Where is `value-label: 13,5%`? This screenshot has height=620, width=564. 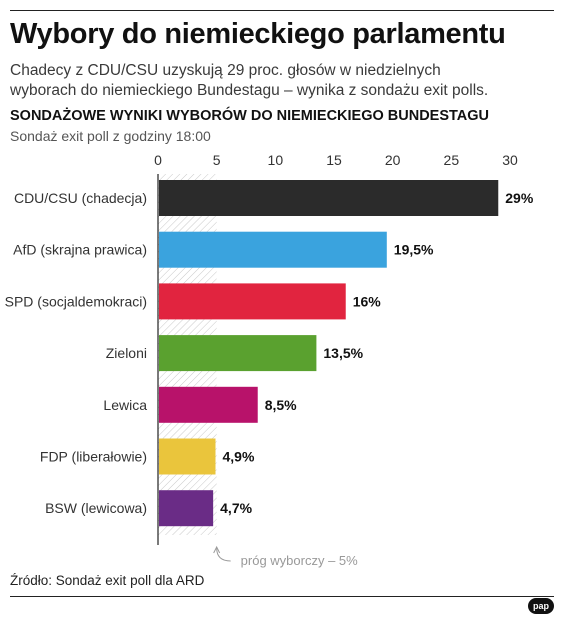
value-label: 13,5% is located at coordinates (343, 353).